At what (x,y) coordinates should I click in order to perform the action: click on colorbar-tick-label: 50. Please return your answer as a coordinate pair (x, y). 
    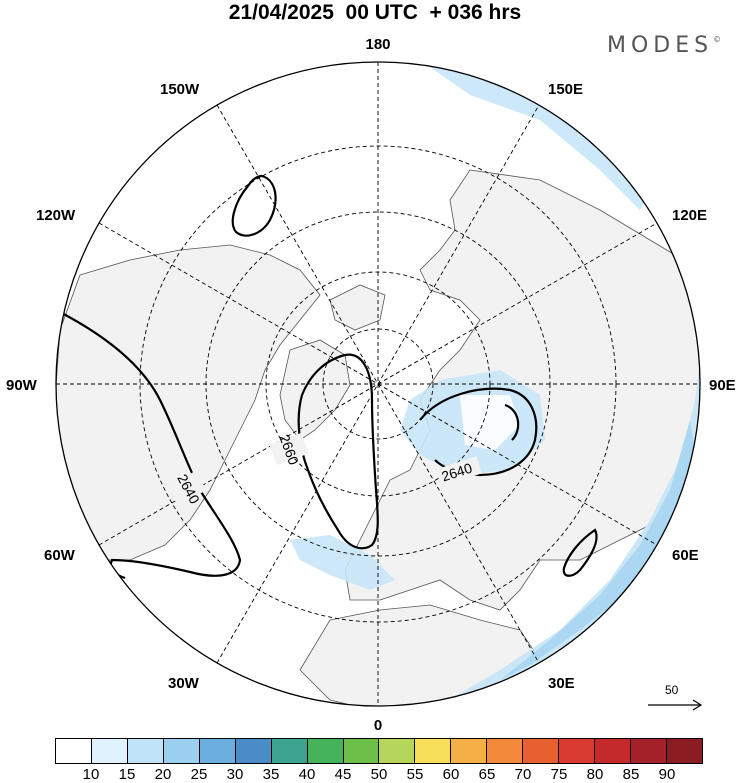
    Looking at the image, I should click on (379, 774).